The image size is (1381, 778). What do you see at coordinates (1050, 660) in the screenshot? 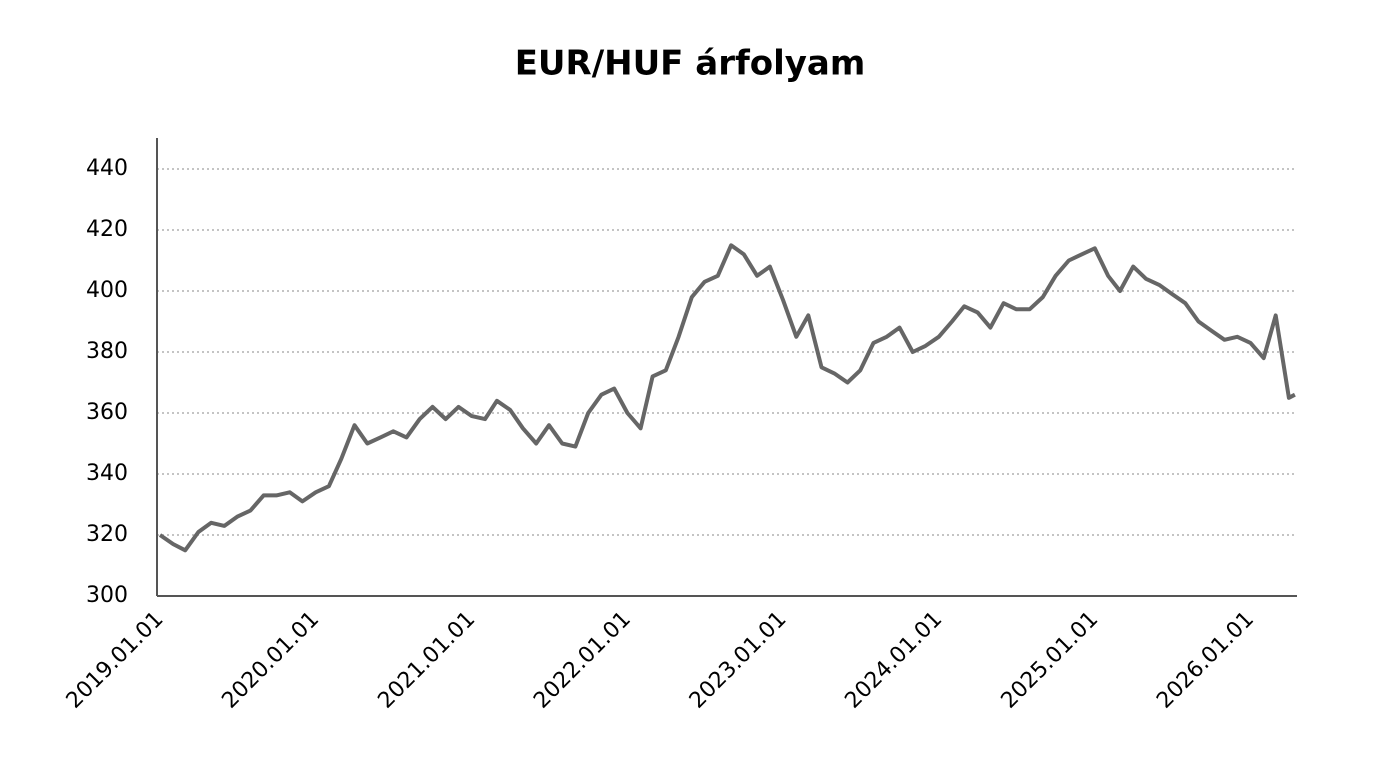
I see `x-tick-label: 2025.01.01` at bounding box center [1050, 660].